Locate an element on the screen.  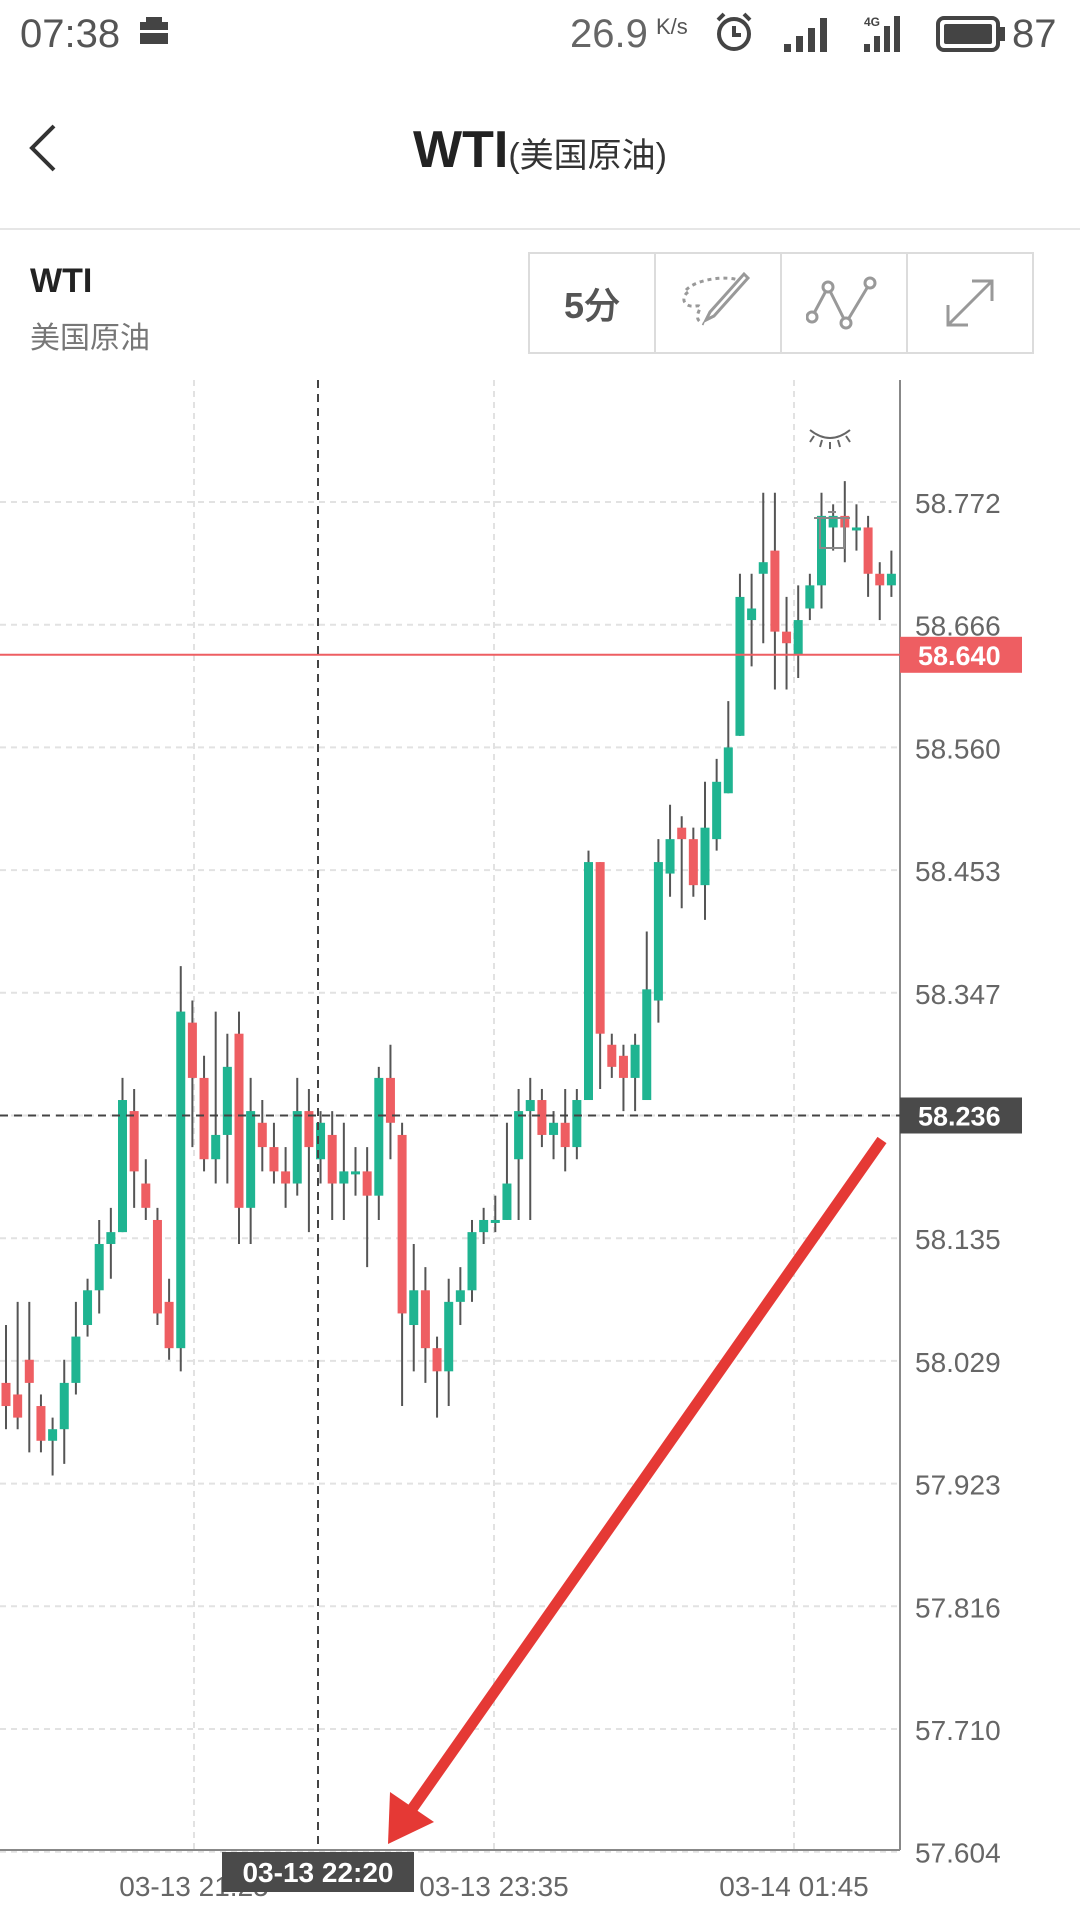
draw-button is located at coordinates (719, 303).